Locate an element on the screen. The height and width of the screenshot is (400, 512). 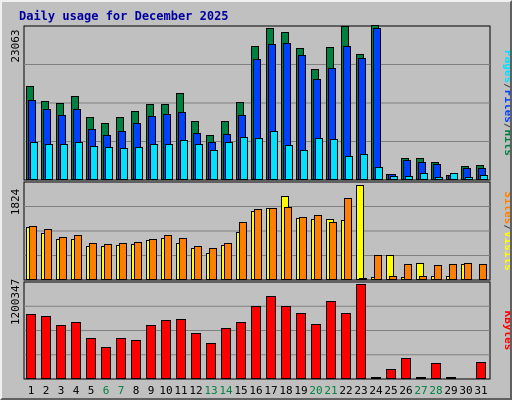
x-tick-label: 24 is located at coordinates (376, 390).